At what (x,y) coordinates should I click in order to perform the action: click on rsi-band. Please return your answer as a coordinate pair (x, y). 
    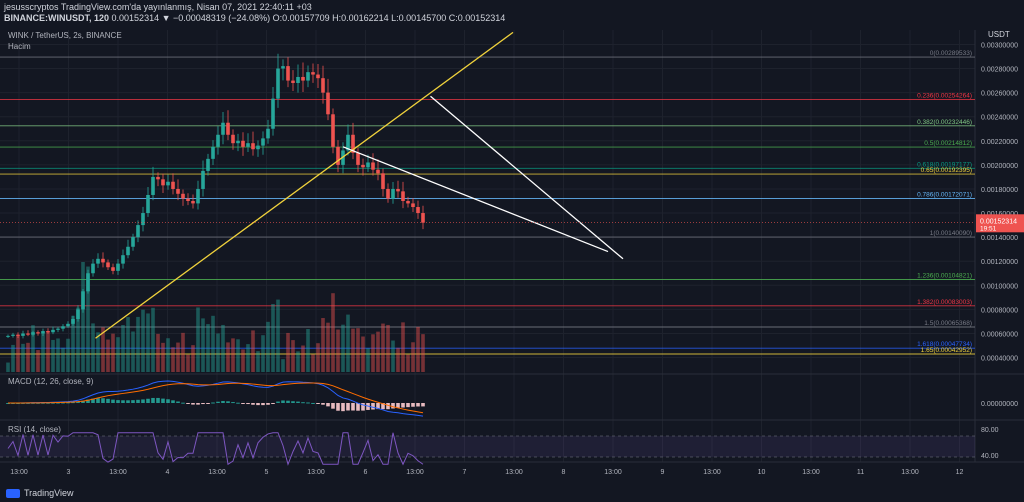
    Looking at the image, I should click on (487, 446).